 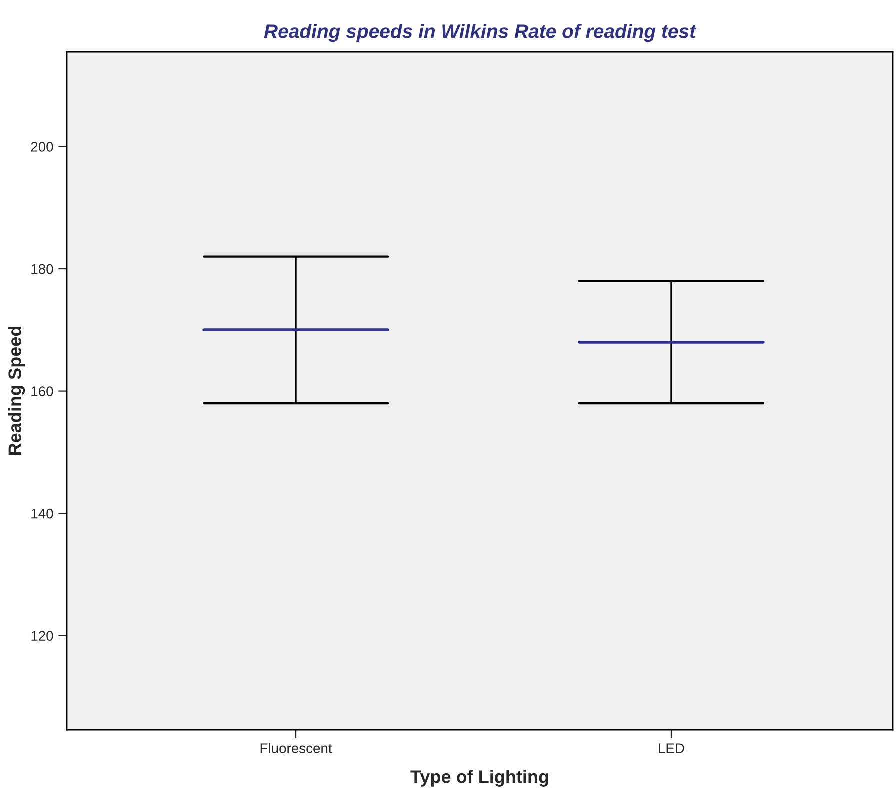 What do you see at coordinates (17, 390) in the screenshot?
I see `y-axis-title: Reading Speed` at bounding box center [17, 390].